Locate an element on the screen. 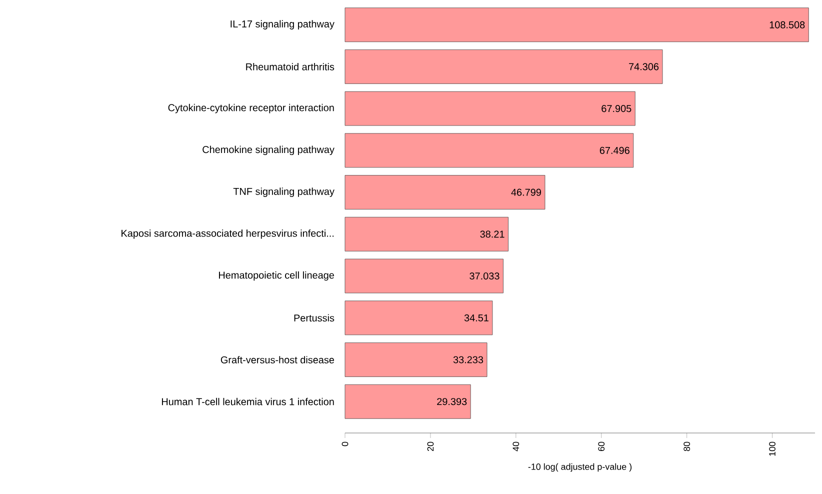 The image size is (822, 494). x-tick-label: 40 is located at coordinates (516, 447).